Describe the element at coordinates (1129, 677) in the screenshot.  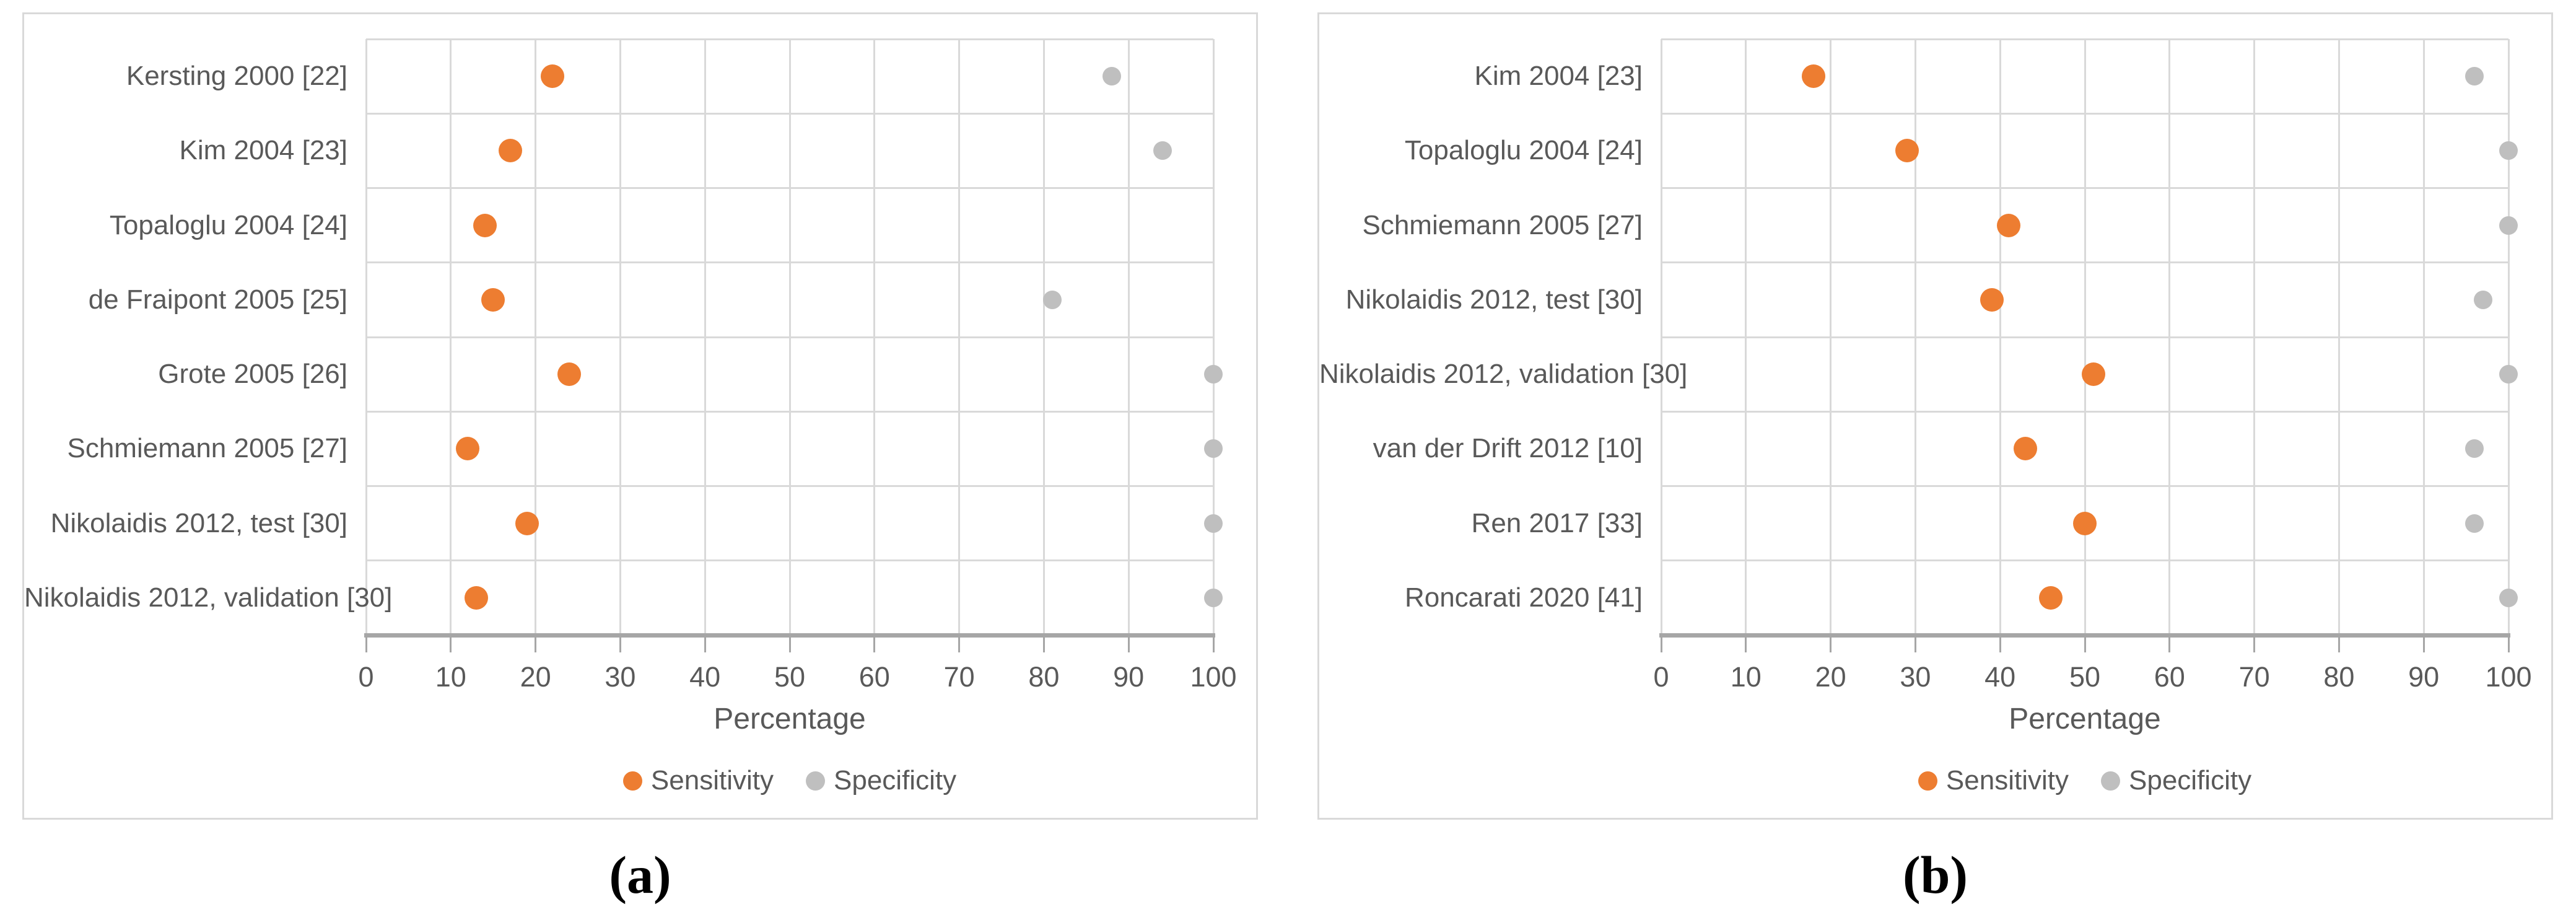
I see `x-tick-label: 90` at that location.